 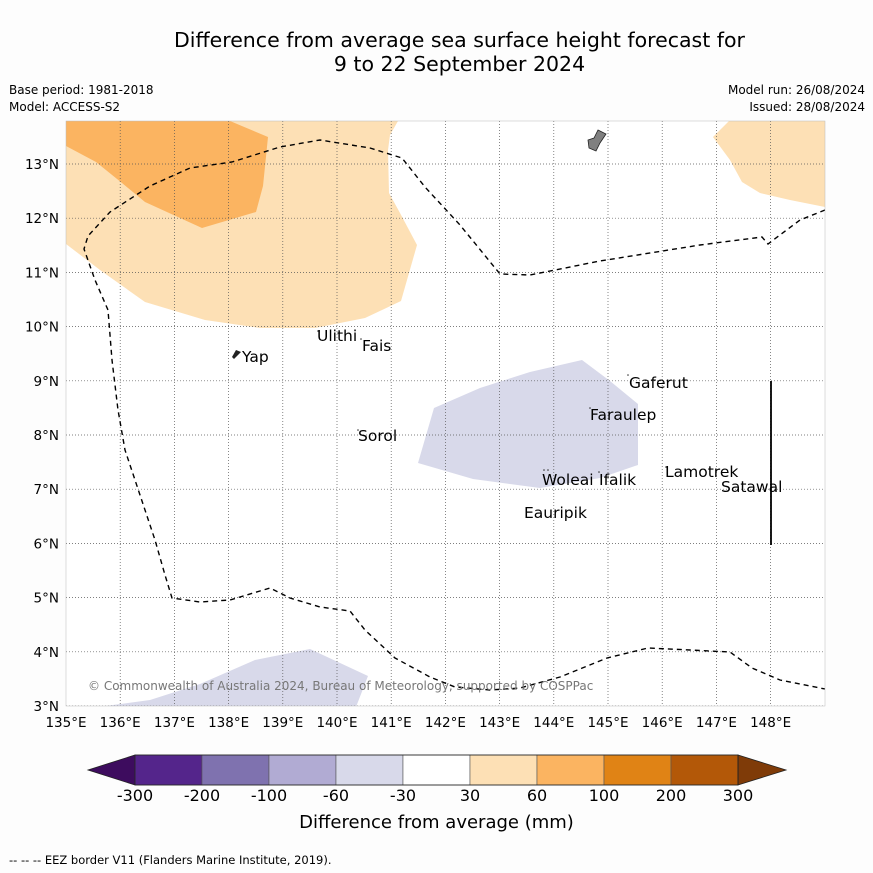 What do you see at coordinates (65, 107) in the screenshot?
I see `model-text: Model: ACCESS-S2` at bounding box center [65, 107].